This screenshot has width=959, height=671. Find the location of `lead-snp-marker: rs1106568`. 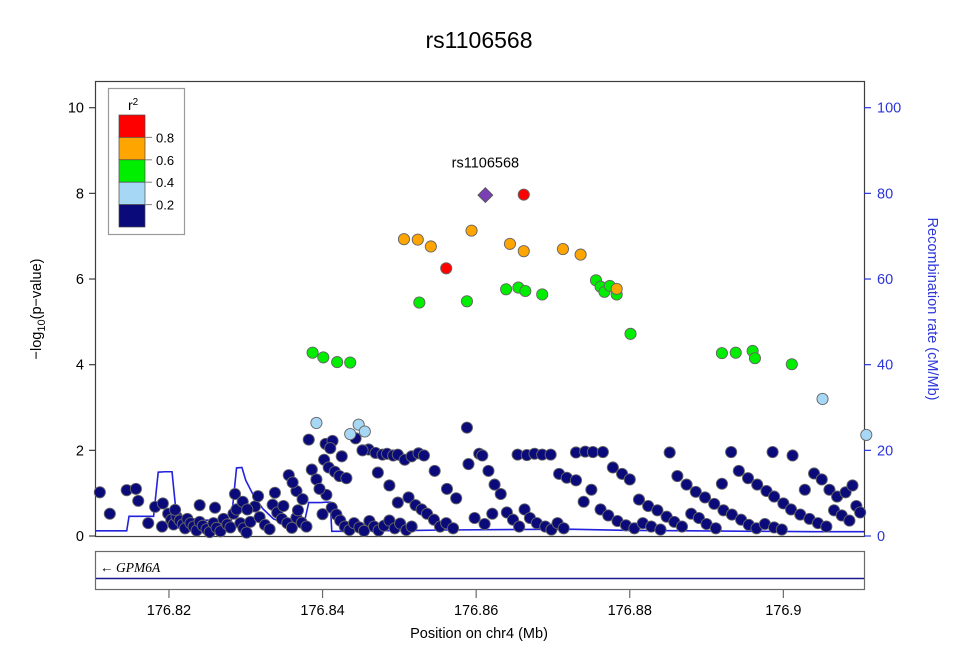

lead-snp-marker: rs1106568 is located at coordinates (485, 180).